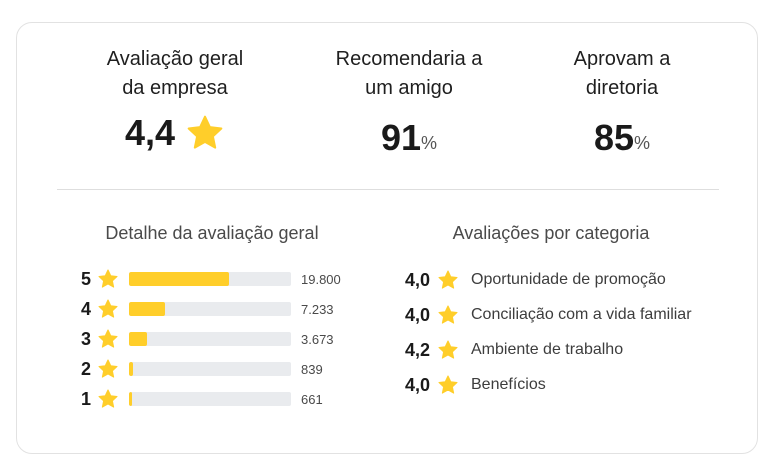 Image resolution: width=778 pixels, height=471 pixels. I want to click on category-label: Conciliação com a vida familiar, so click(581, 314).